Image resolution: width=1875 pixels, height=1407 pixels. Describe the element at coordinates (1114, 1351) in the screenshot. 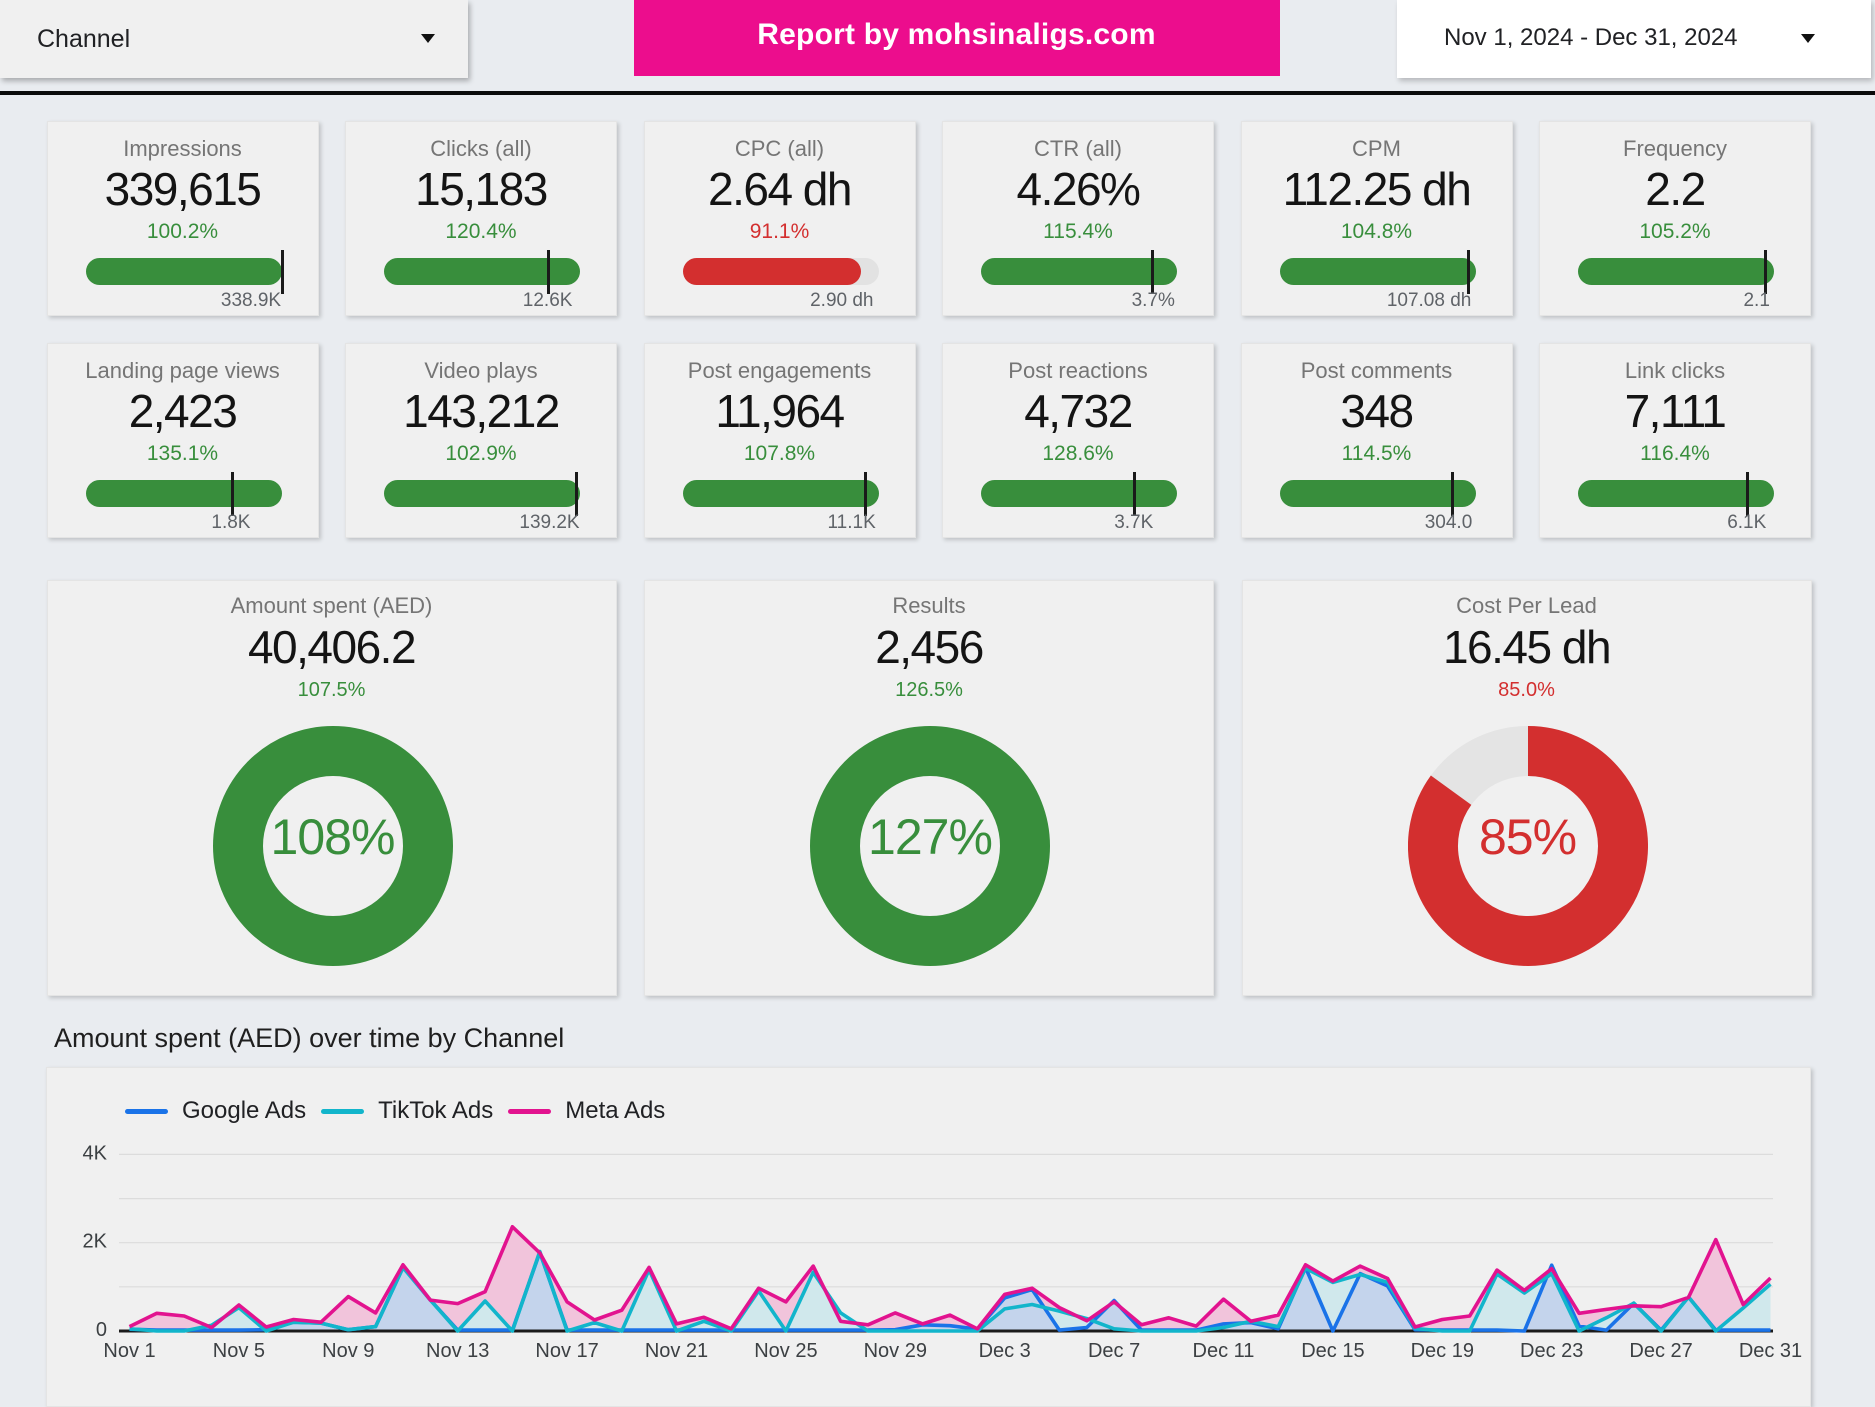

I see `svg-text: Dec 7` at that location.